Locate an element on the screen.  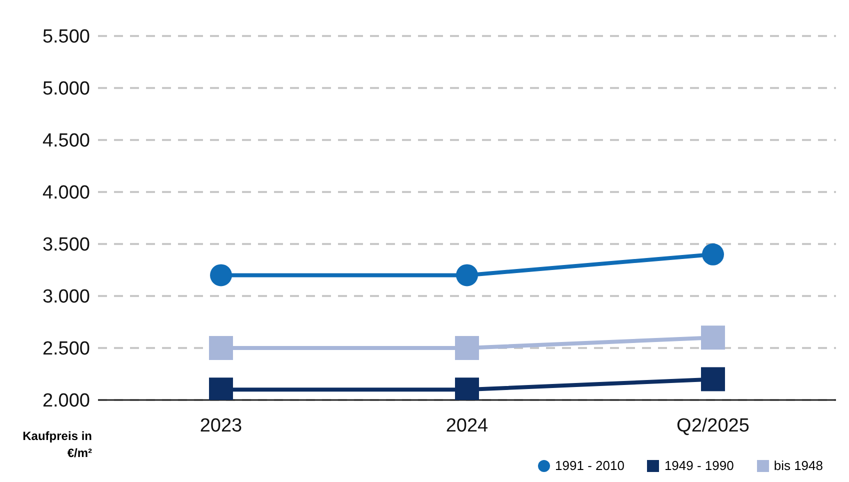
x-tick-label: Q2/2025 is located at coordinates (713, 425).